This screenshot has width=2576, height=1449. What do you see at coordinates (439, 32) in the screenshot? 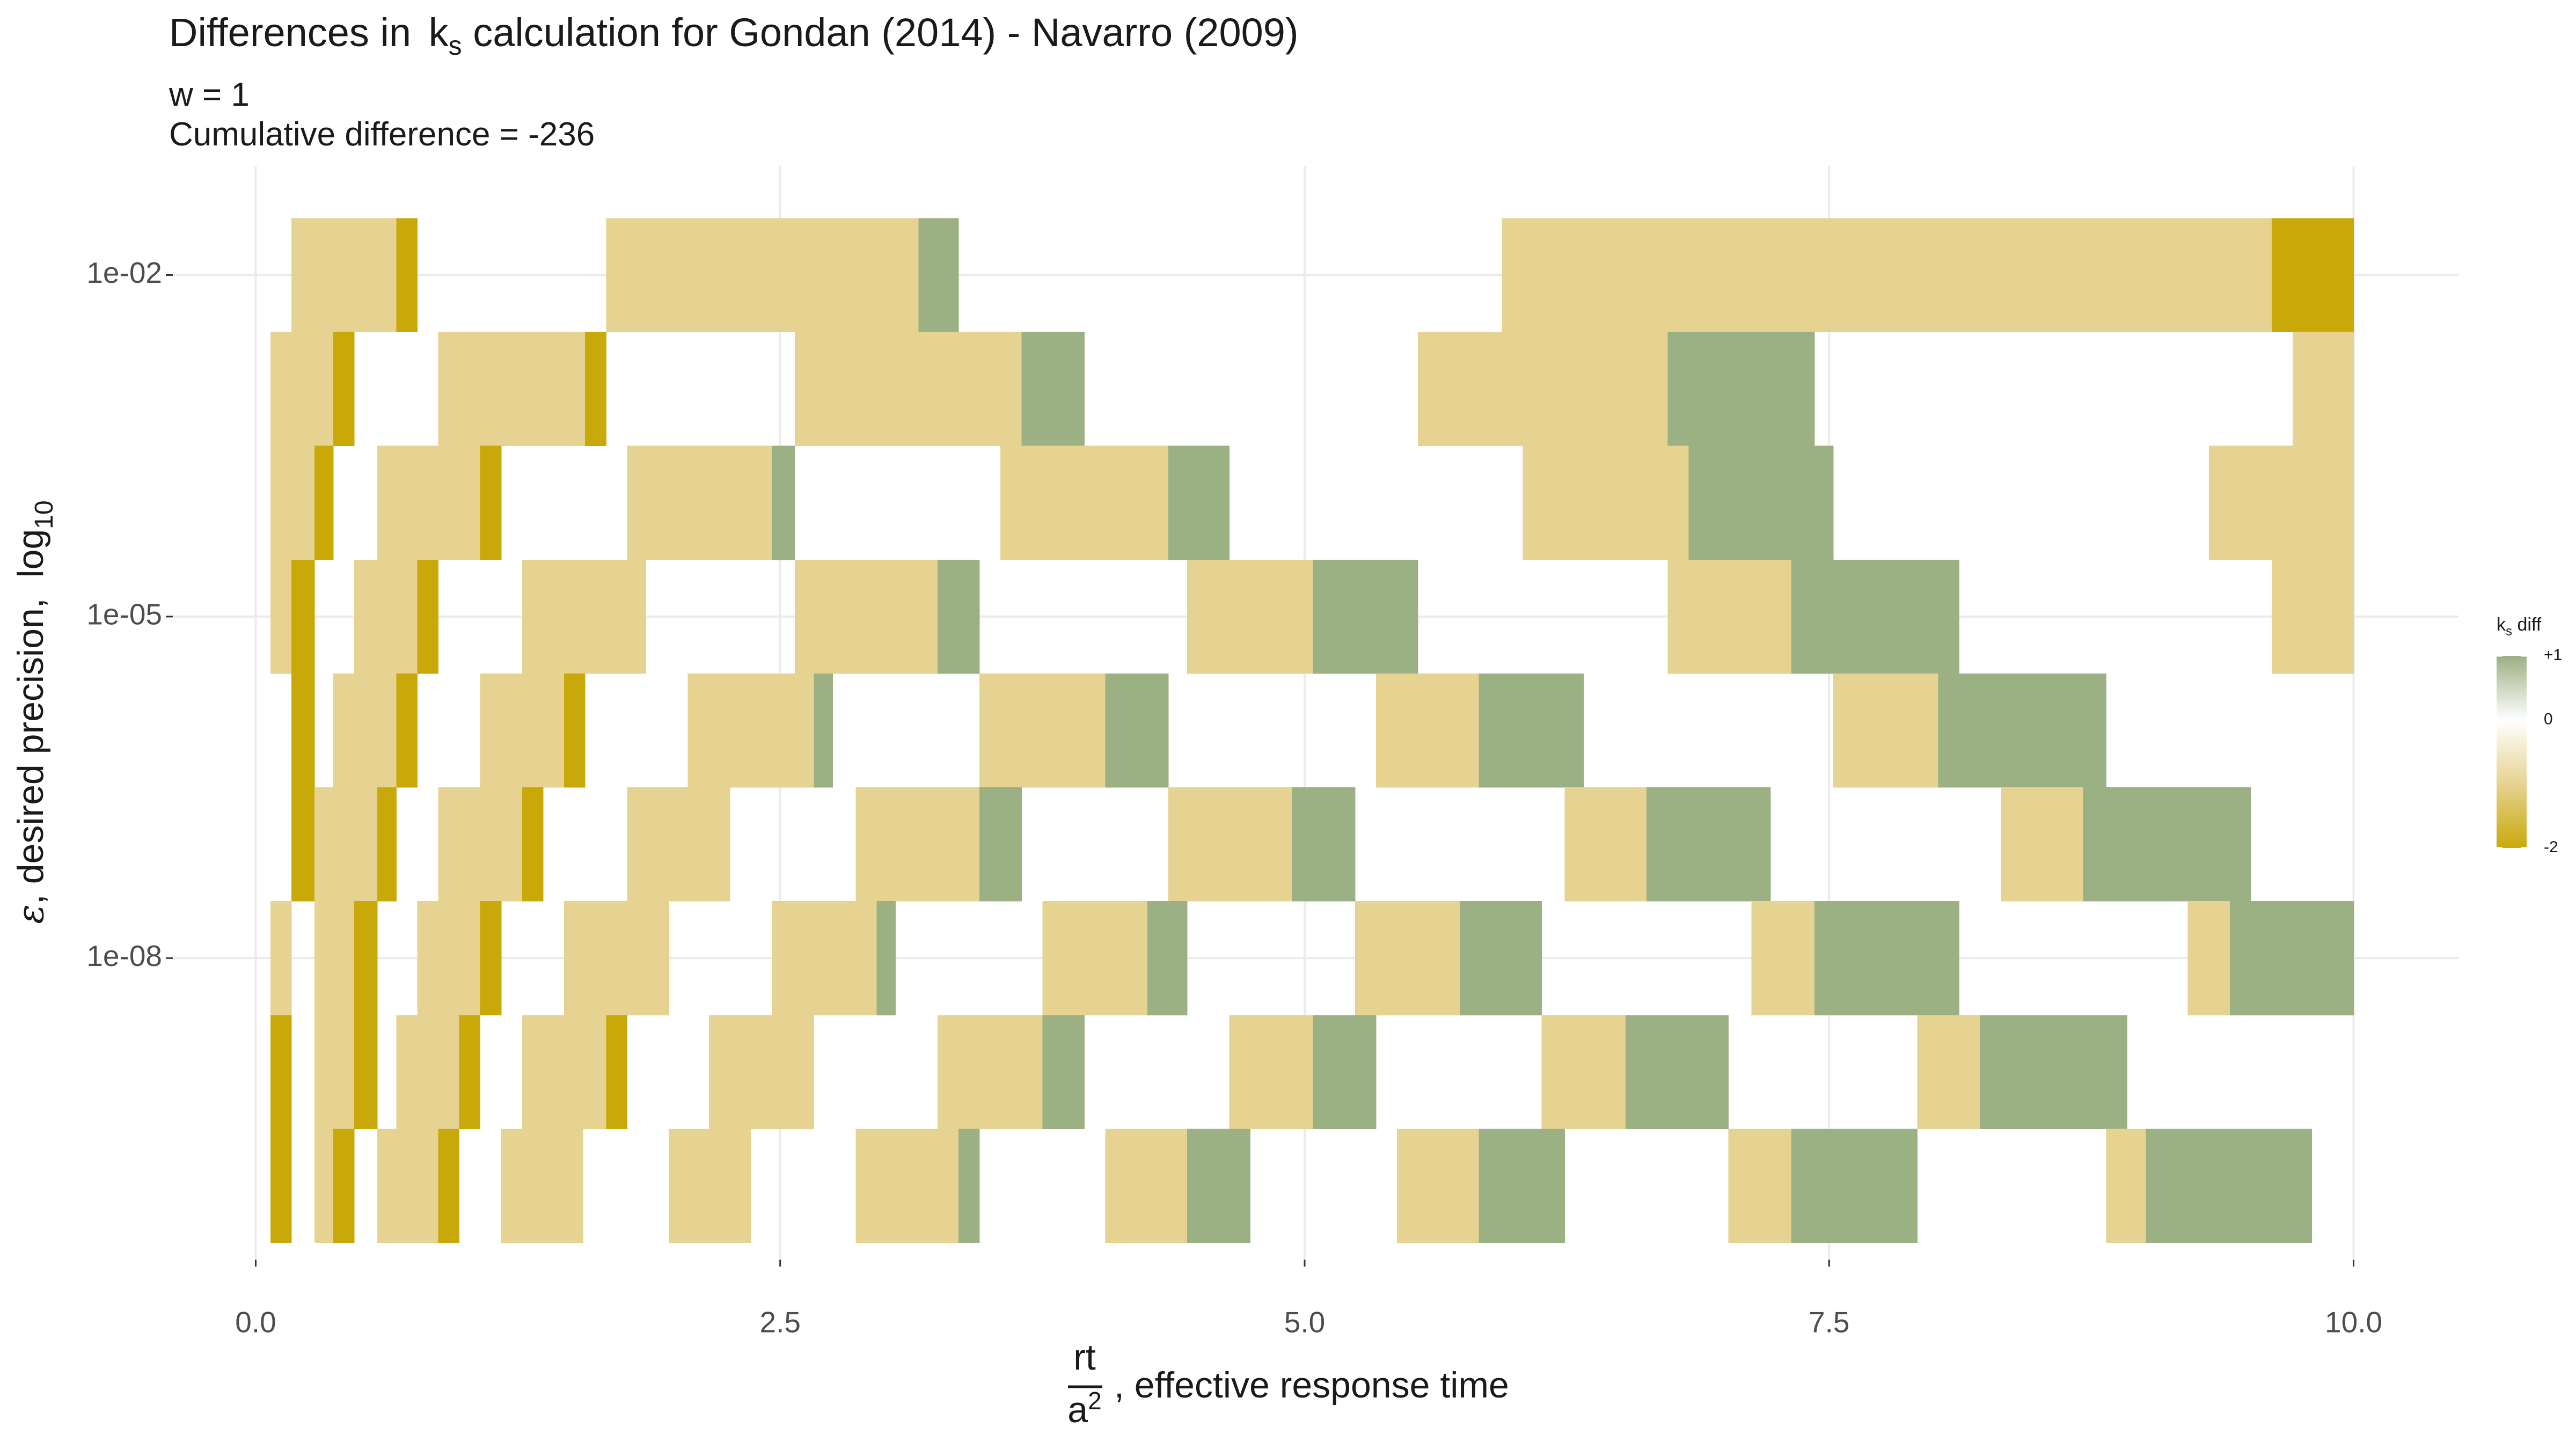
I see `title-symbol: k` at bounding box center [439, 32].